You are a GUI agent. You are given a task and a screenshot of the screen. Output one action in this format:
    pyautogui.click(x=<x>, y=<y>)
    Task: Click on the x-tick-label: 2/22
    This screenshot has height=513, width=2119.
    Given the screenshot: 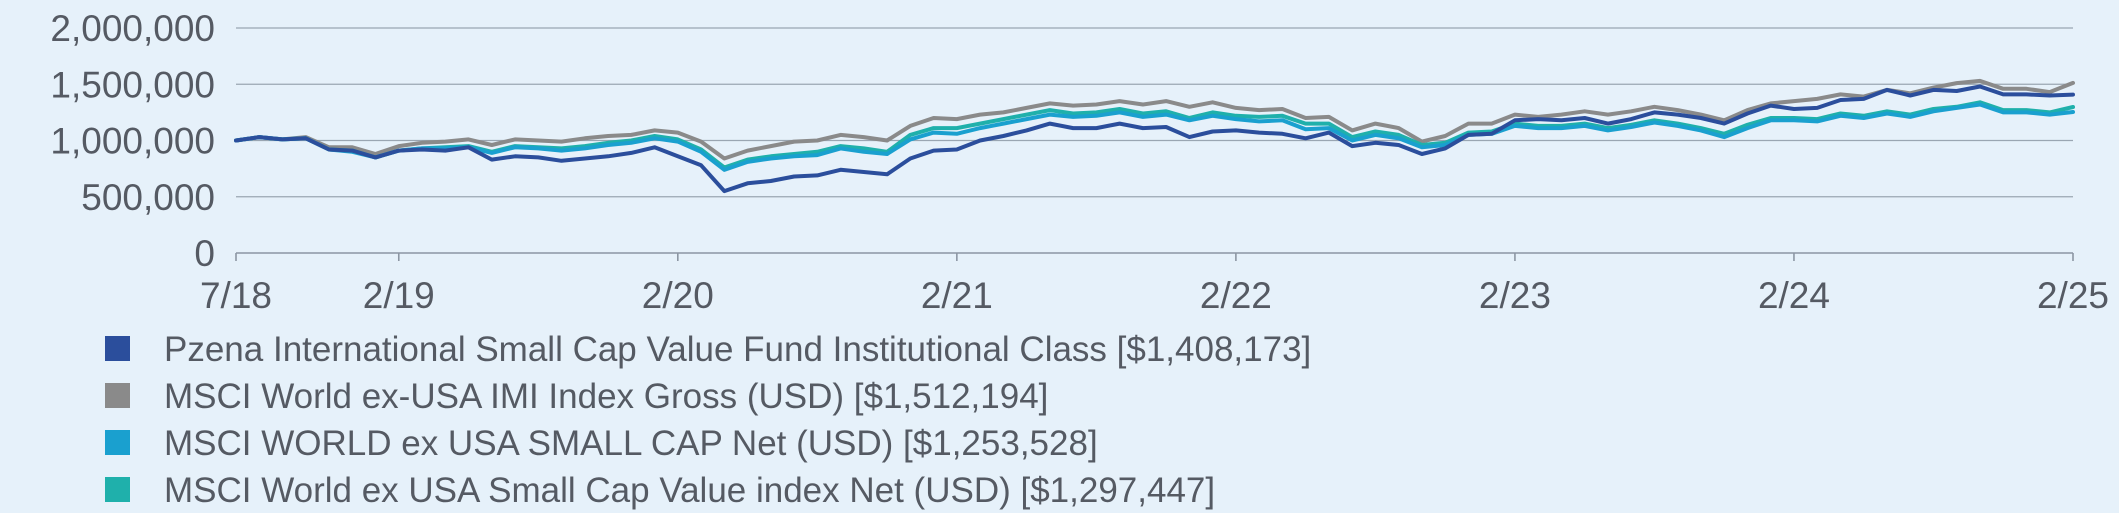 What is the action you would take?
    pyautogui.click(x=1236, y=295)
    